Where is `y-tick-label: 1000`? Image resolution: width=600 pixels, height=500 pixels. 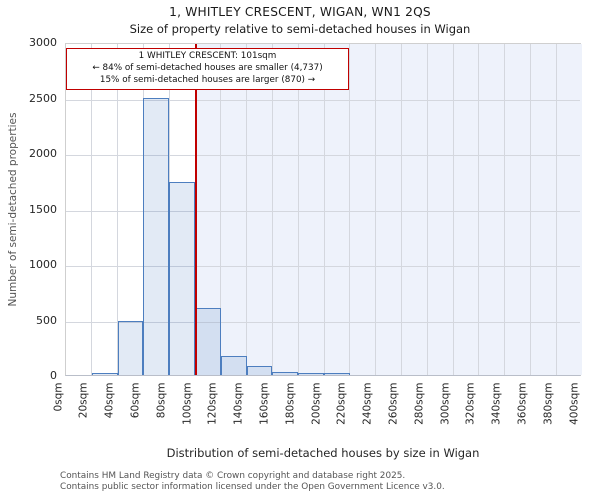 y-tick-label: 1000 is located at coordinates (43, 264).